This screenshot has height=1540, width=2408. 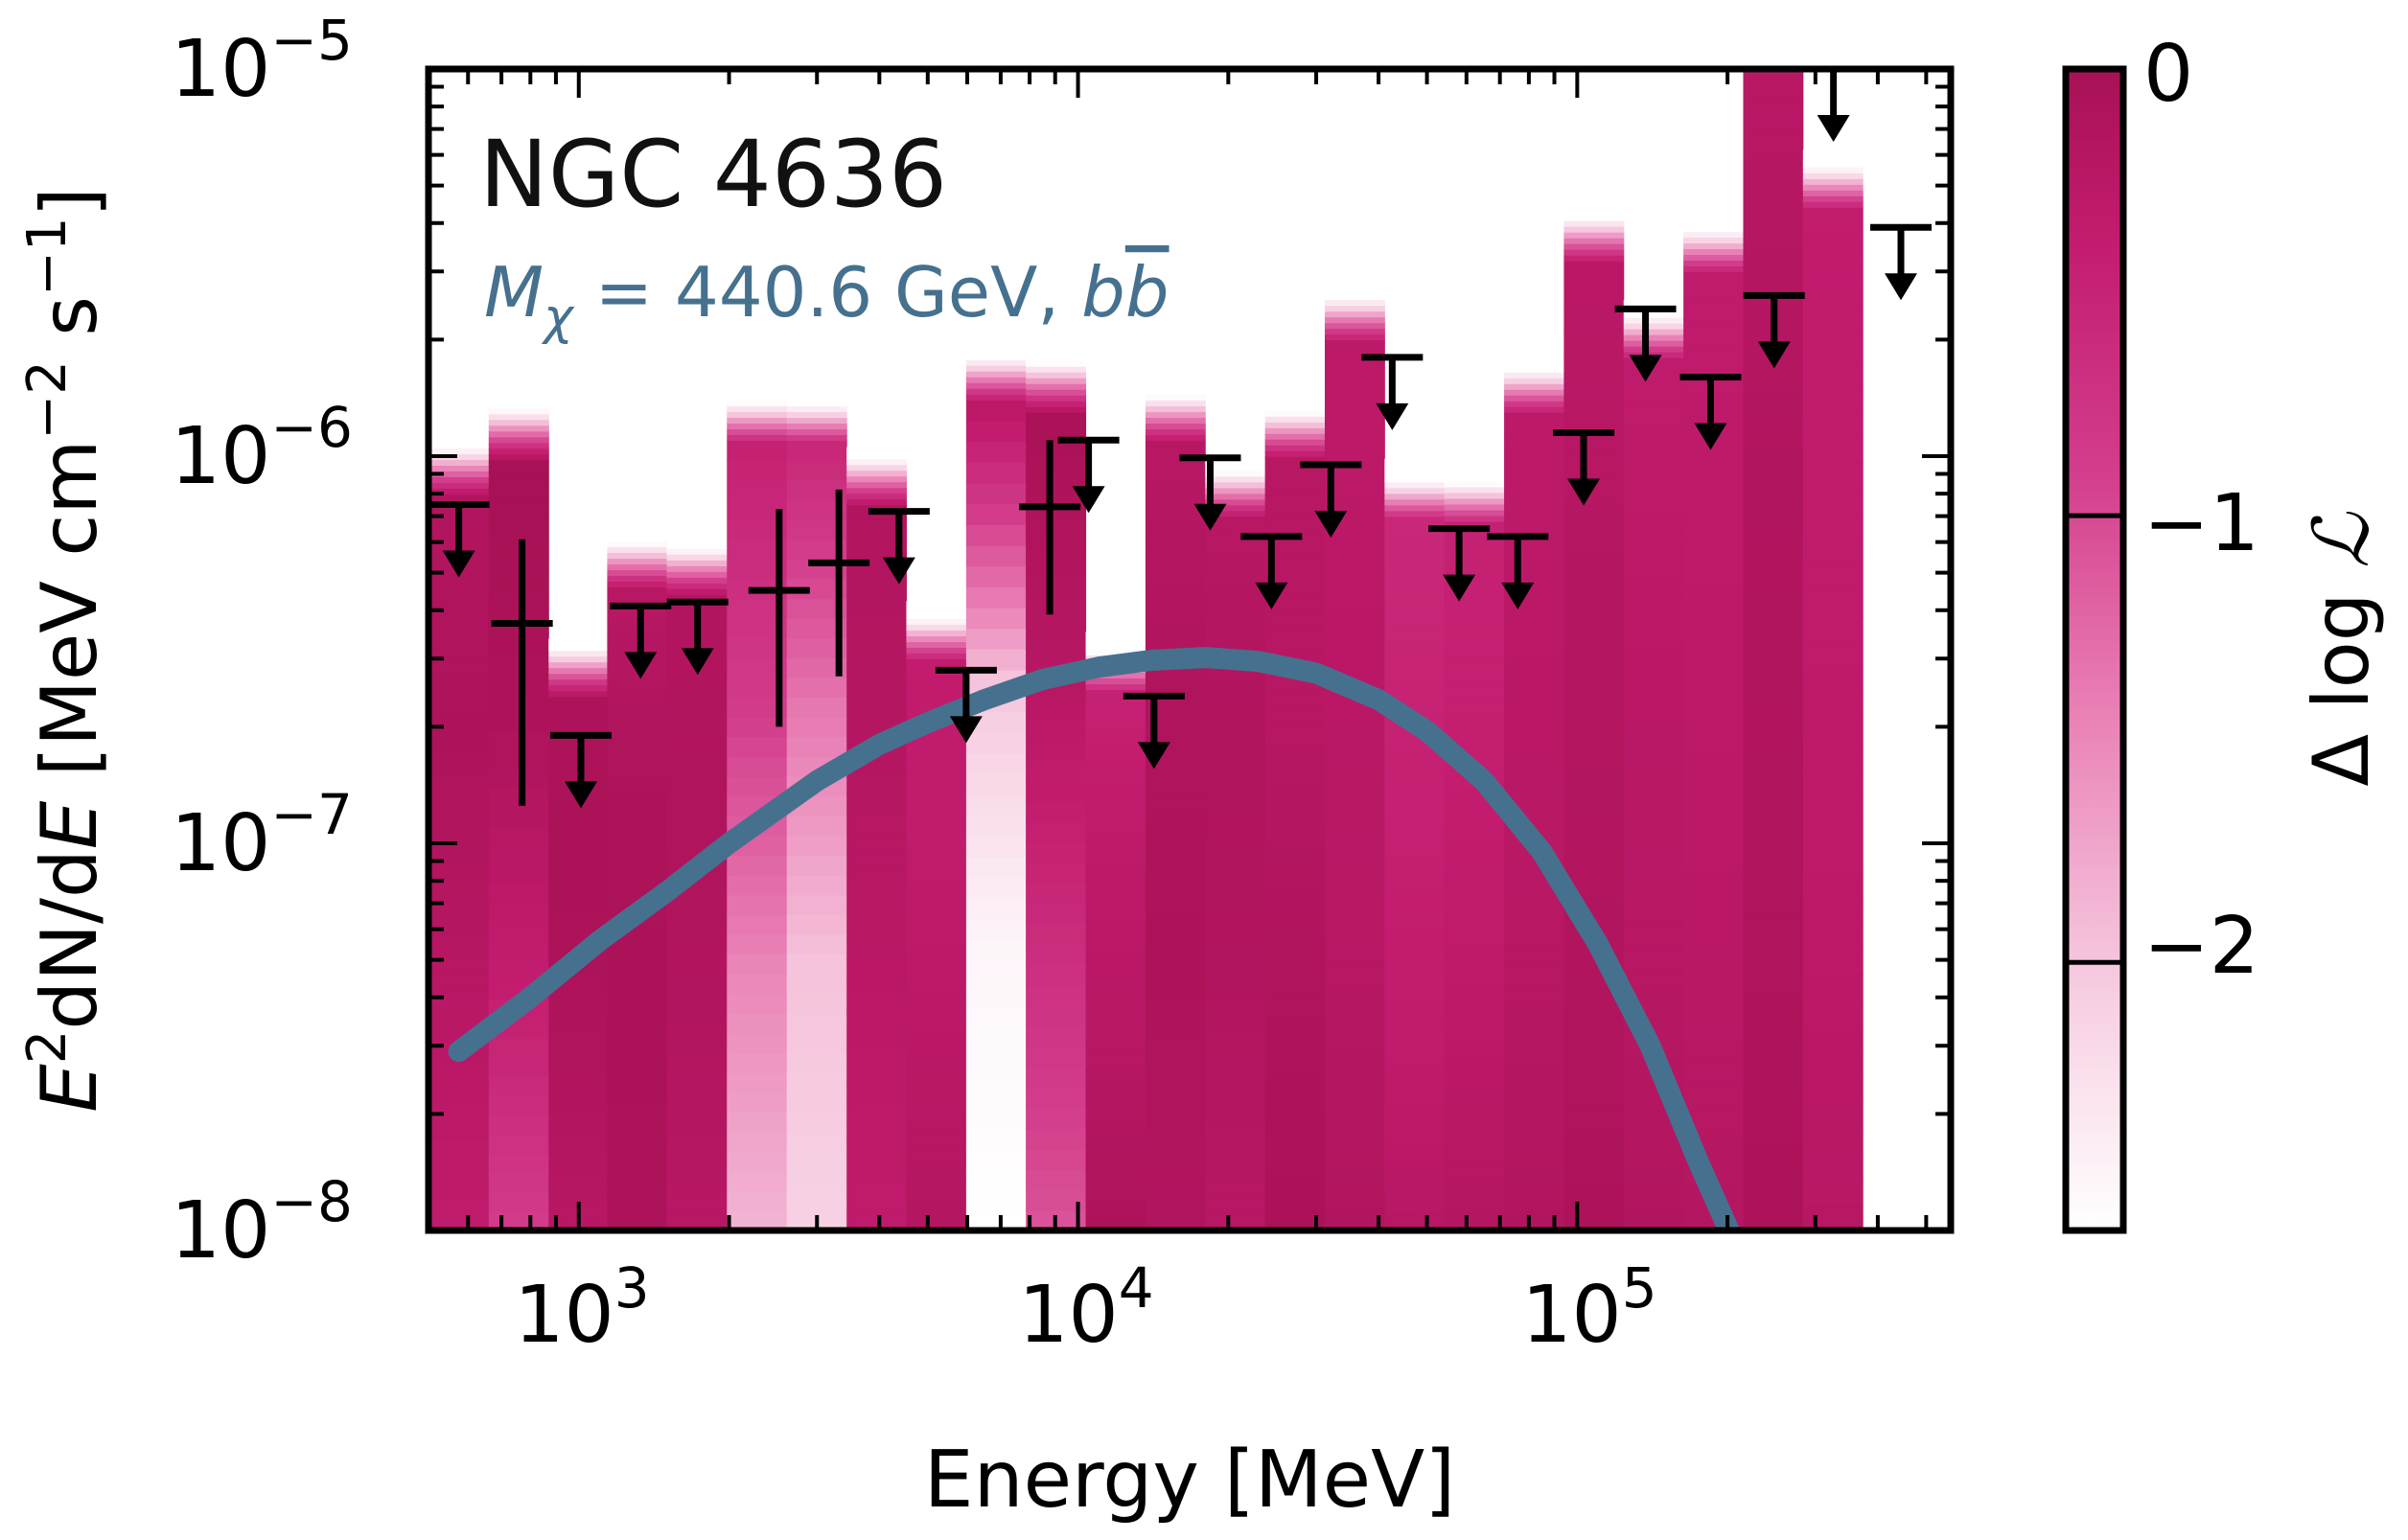 What do you see at coordinates (2201, 523) in the screenshot?
I see `colorbar-tick-label-minus1: −1` at bounding box center [2201, 523].